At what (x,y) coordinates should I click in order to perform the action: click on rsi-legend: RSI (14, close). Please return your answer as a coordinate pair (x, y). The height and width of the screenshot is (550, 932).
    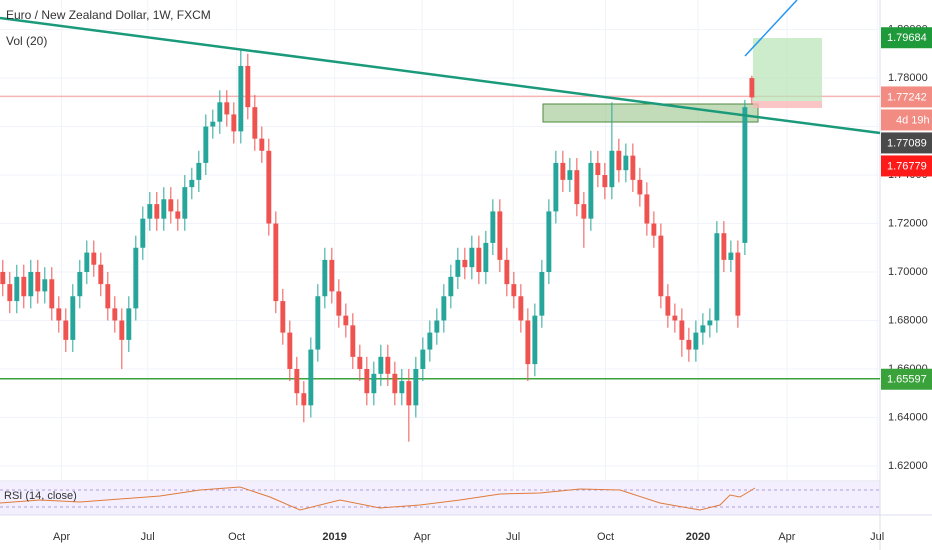
    Looking at the image, I should click on (40, 496).